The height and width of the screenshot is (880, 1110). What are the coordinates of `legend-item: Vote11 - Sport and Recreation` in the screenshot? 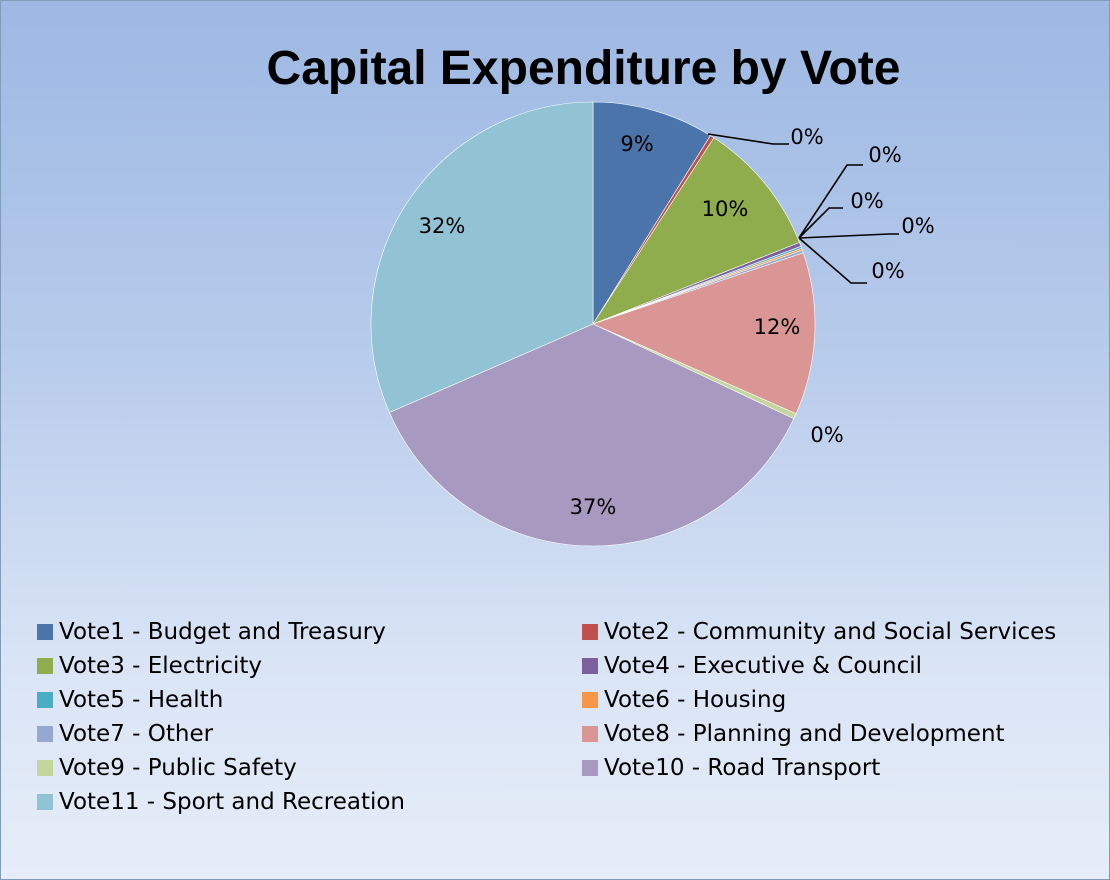 It's located at (309, 802).